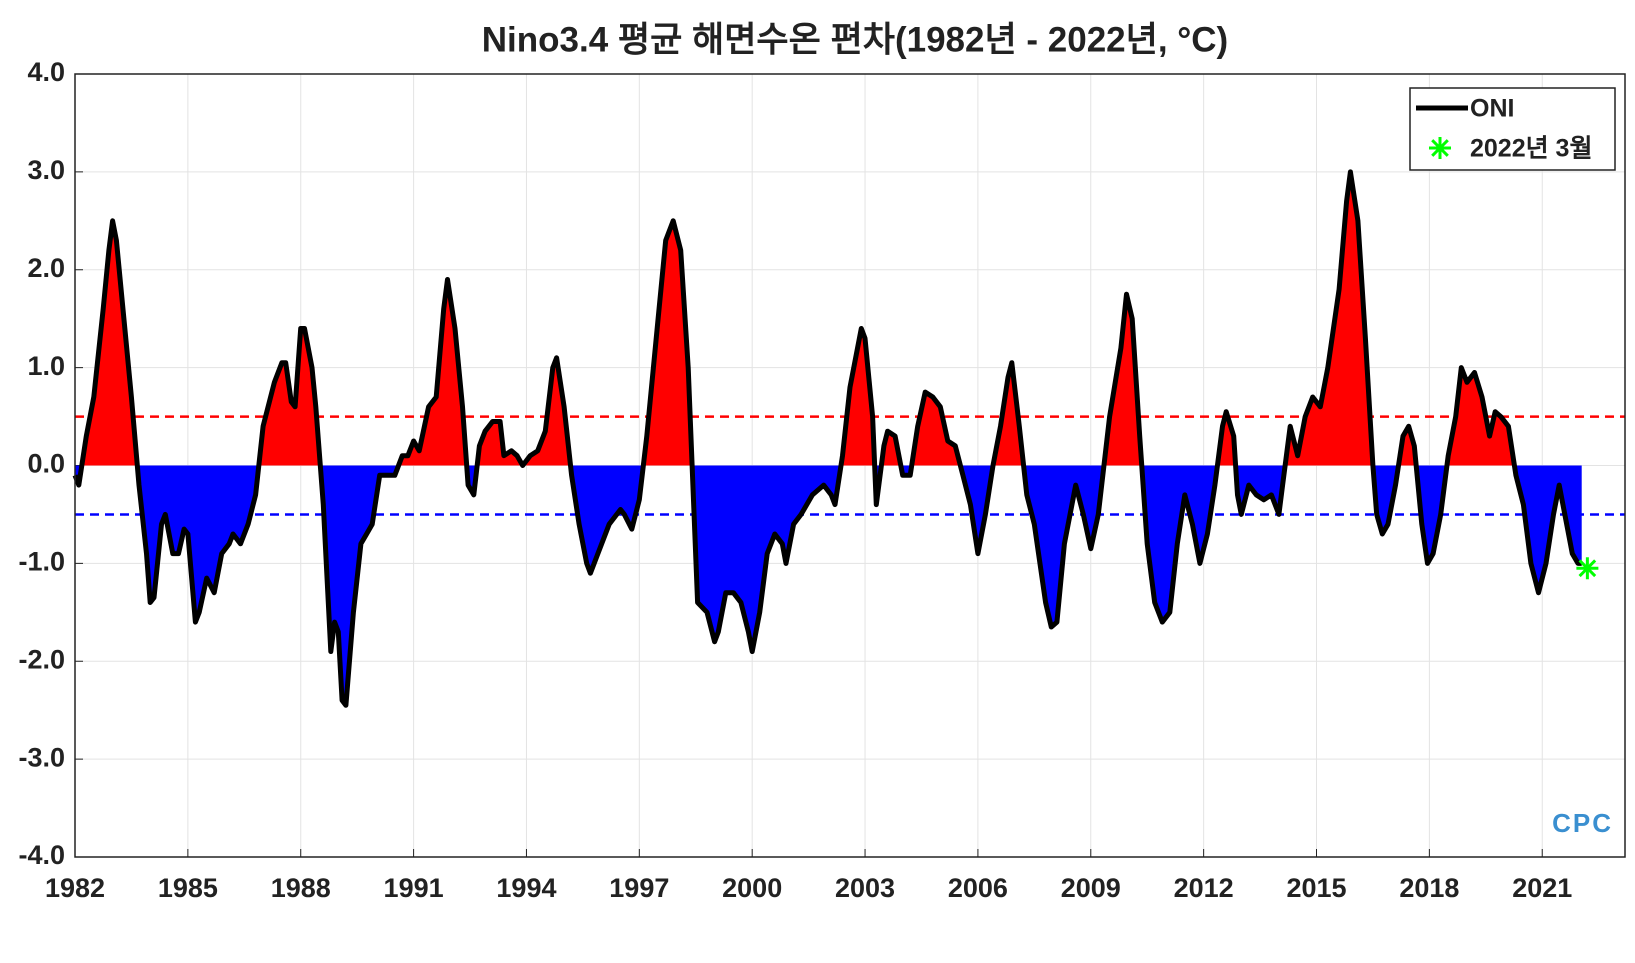  I want to click on x-tick-label: 1985, so click(188, 888).